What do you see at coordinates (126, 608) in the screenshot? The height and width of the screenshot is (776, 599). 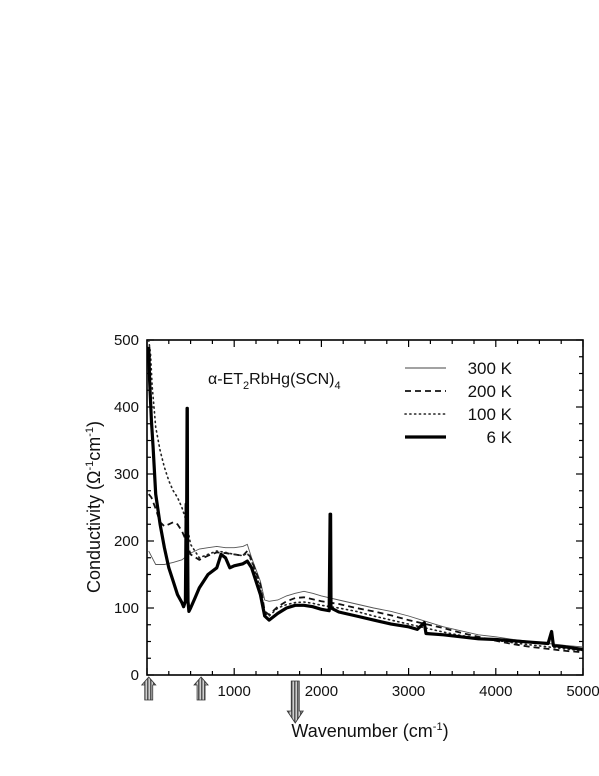 I see `y-tick-label: 100` at bounding box center [126, 608].